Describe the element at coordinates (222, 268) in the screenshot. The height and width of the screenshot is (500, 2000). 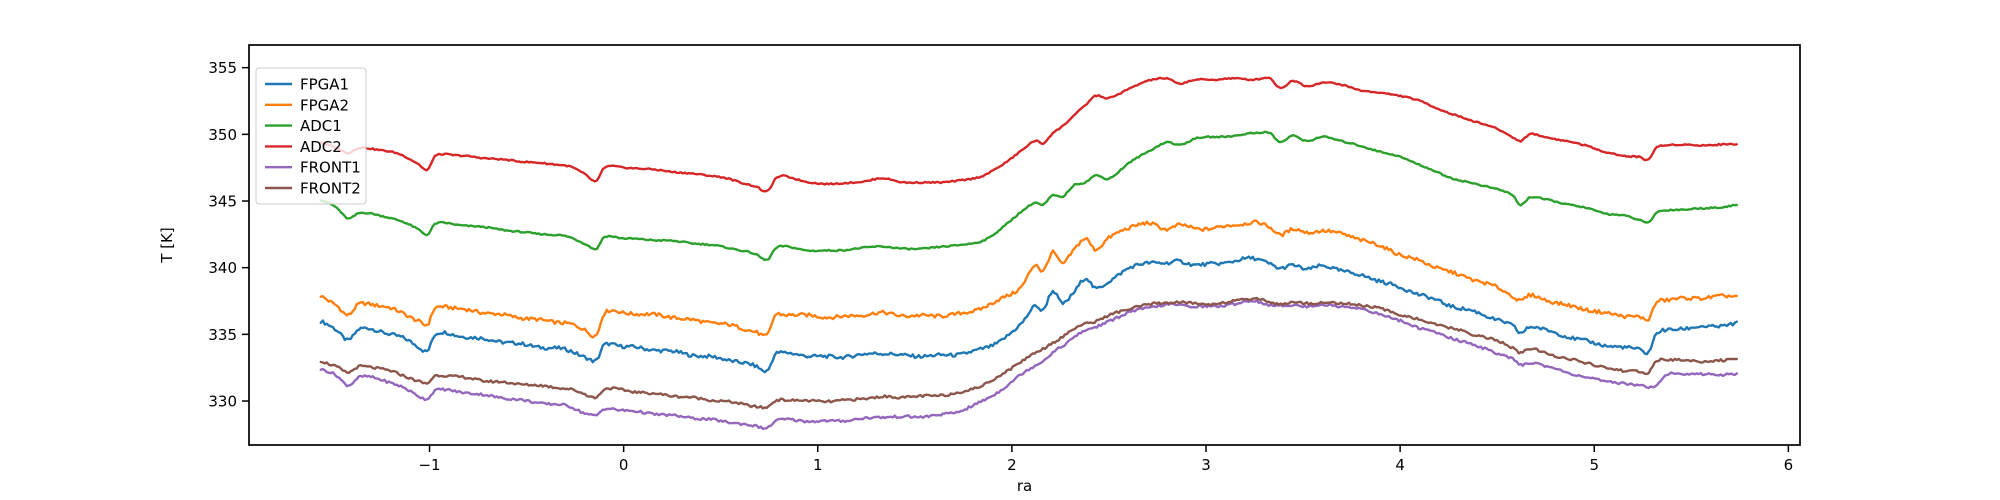
I see `y-tick-label: 340` at that location.